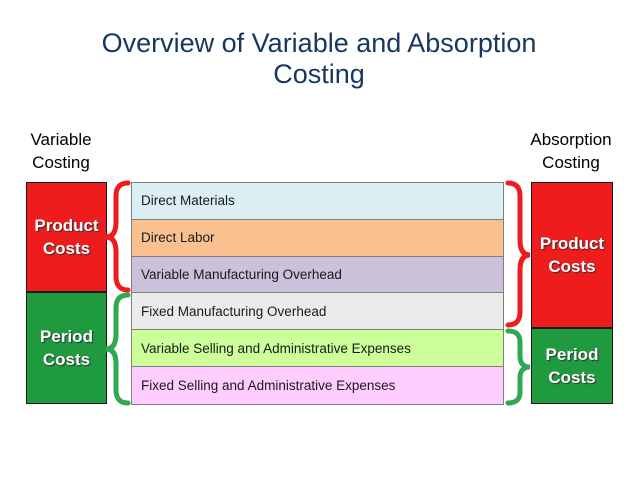  What do you see at coordinates (66, 348) in the screenshot?
I see `variable-period-costs-box: Period Costs` at bounding box center [66, 348].